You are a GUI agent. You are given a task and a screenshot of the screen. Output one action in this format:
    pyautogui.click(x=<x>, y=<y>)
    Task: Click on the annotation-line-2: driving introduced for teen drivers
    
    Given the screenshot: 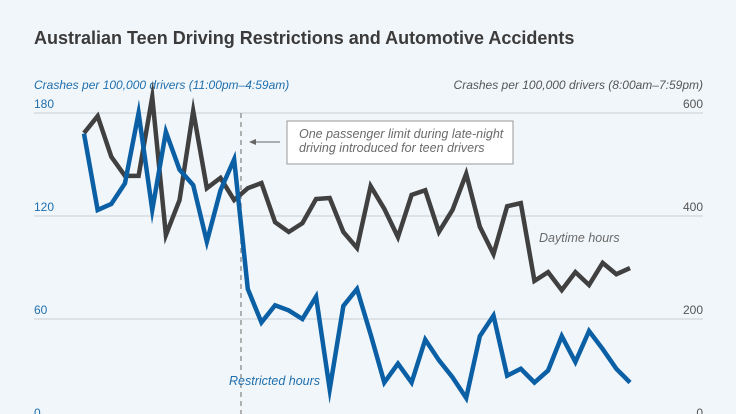 What is the action you would take?
    pyautogui.click(x=392, y=148)
    